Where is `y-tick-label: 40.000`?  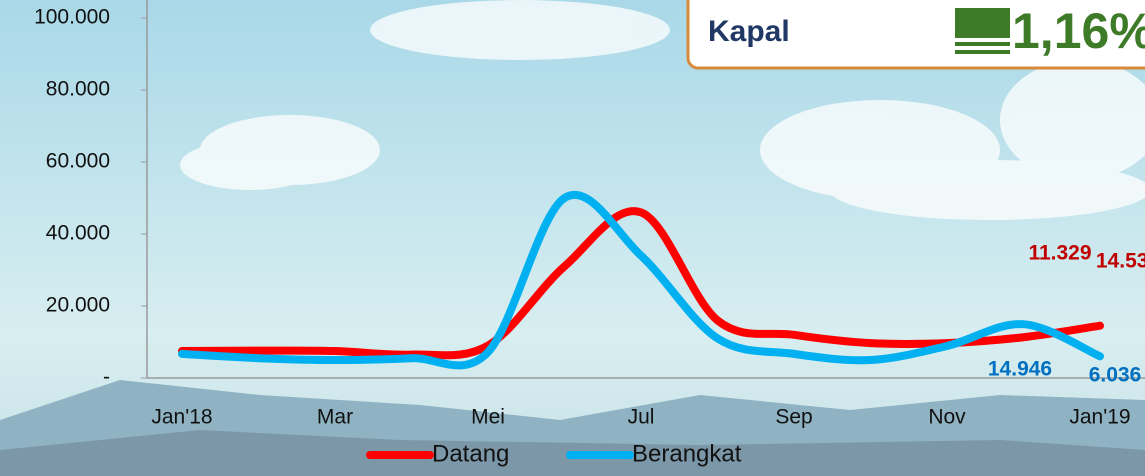
y-tick-label: 40.000 is located at coordinates (78, 233).